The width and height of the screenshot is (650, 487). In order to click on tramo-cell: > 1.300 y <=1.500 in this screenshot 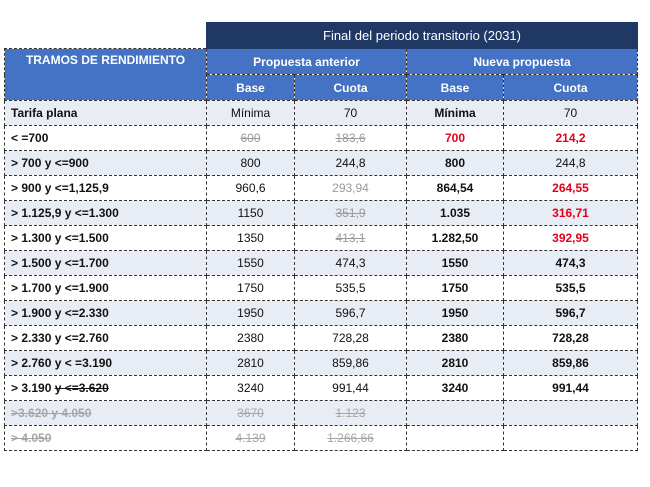, I will do `click(105, 238)`.